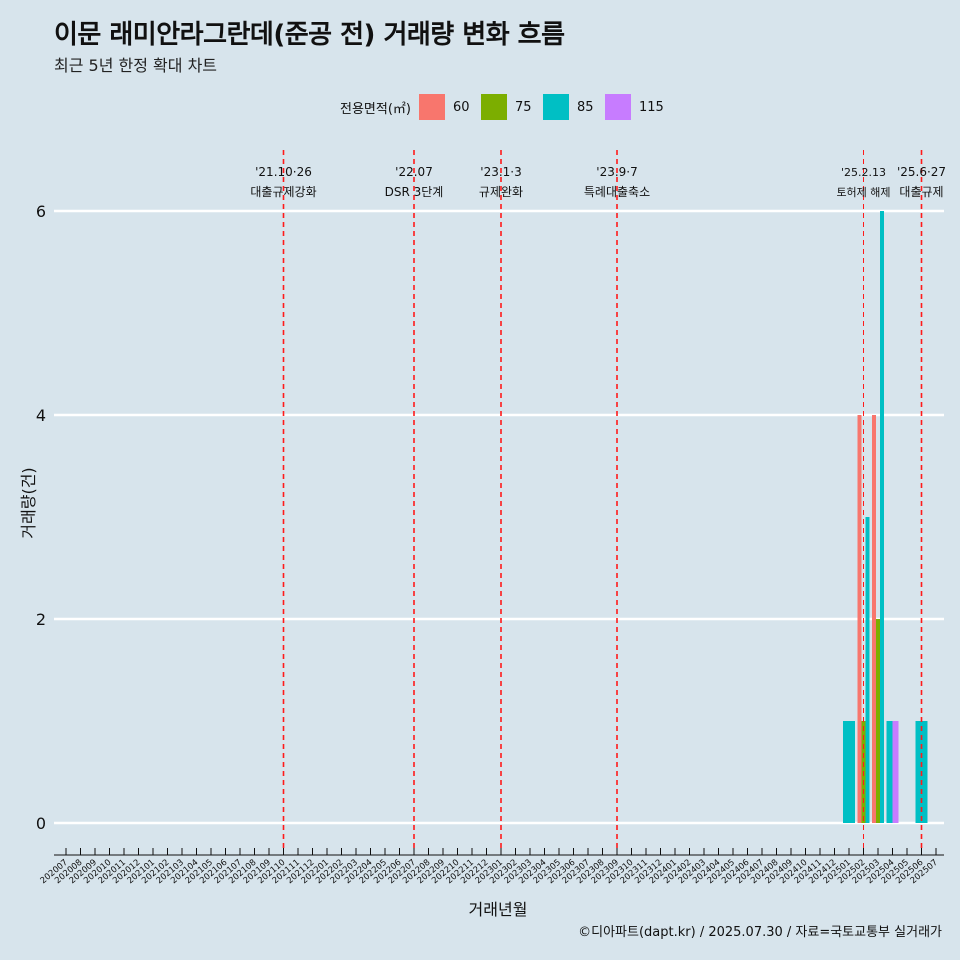  What do you see at coordinates (585, 107) in the screenshot?
I see `legend-label: 85` at bounding box center [585, 107].